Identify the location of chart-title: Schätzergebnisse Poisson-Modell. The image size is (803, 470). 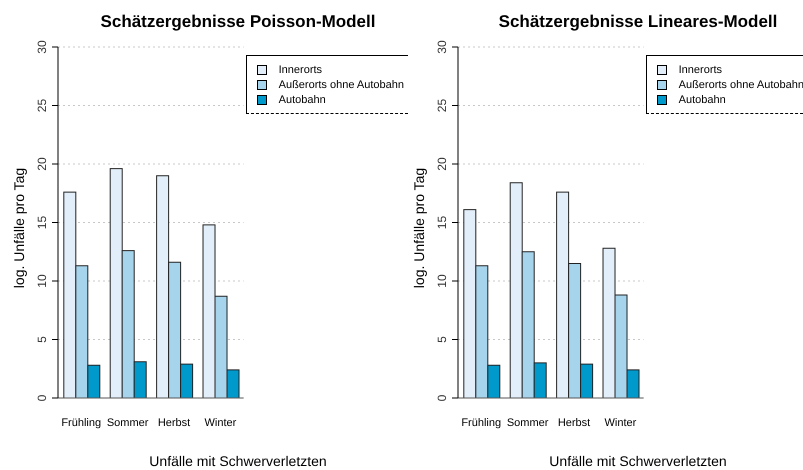
(238, 22).